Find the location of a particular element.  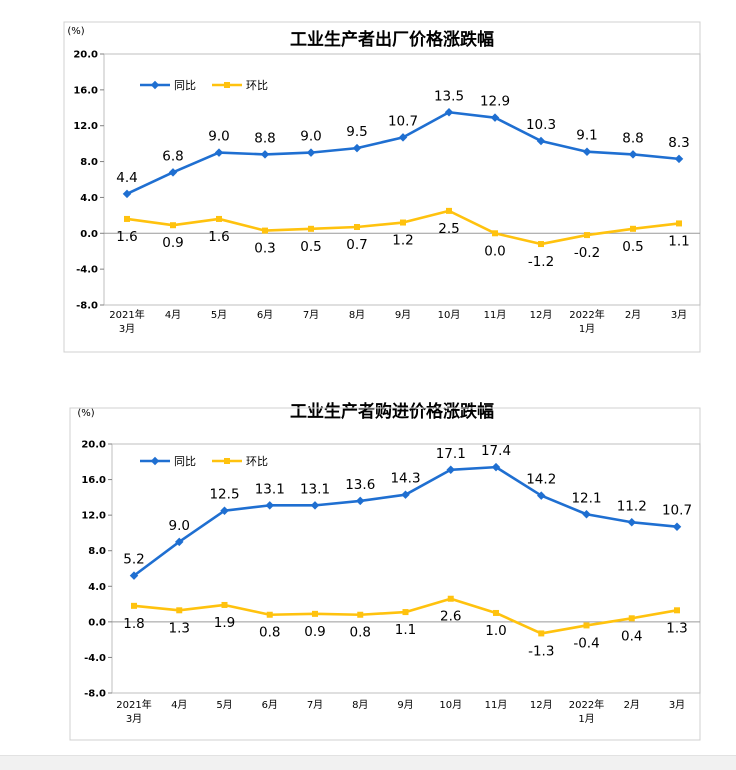

x-tick-label: 5月 is located at coordinates (224, 705).